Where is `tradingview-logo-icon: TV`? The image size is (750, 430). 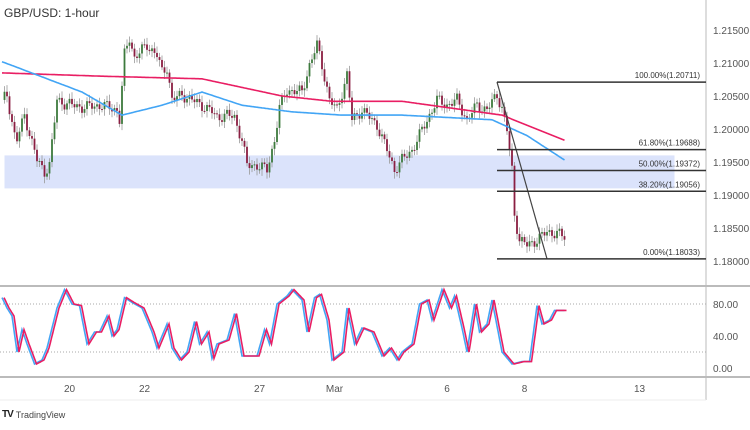
tradingview-logo-icon: TV is located at coordinates (8, 414).